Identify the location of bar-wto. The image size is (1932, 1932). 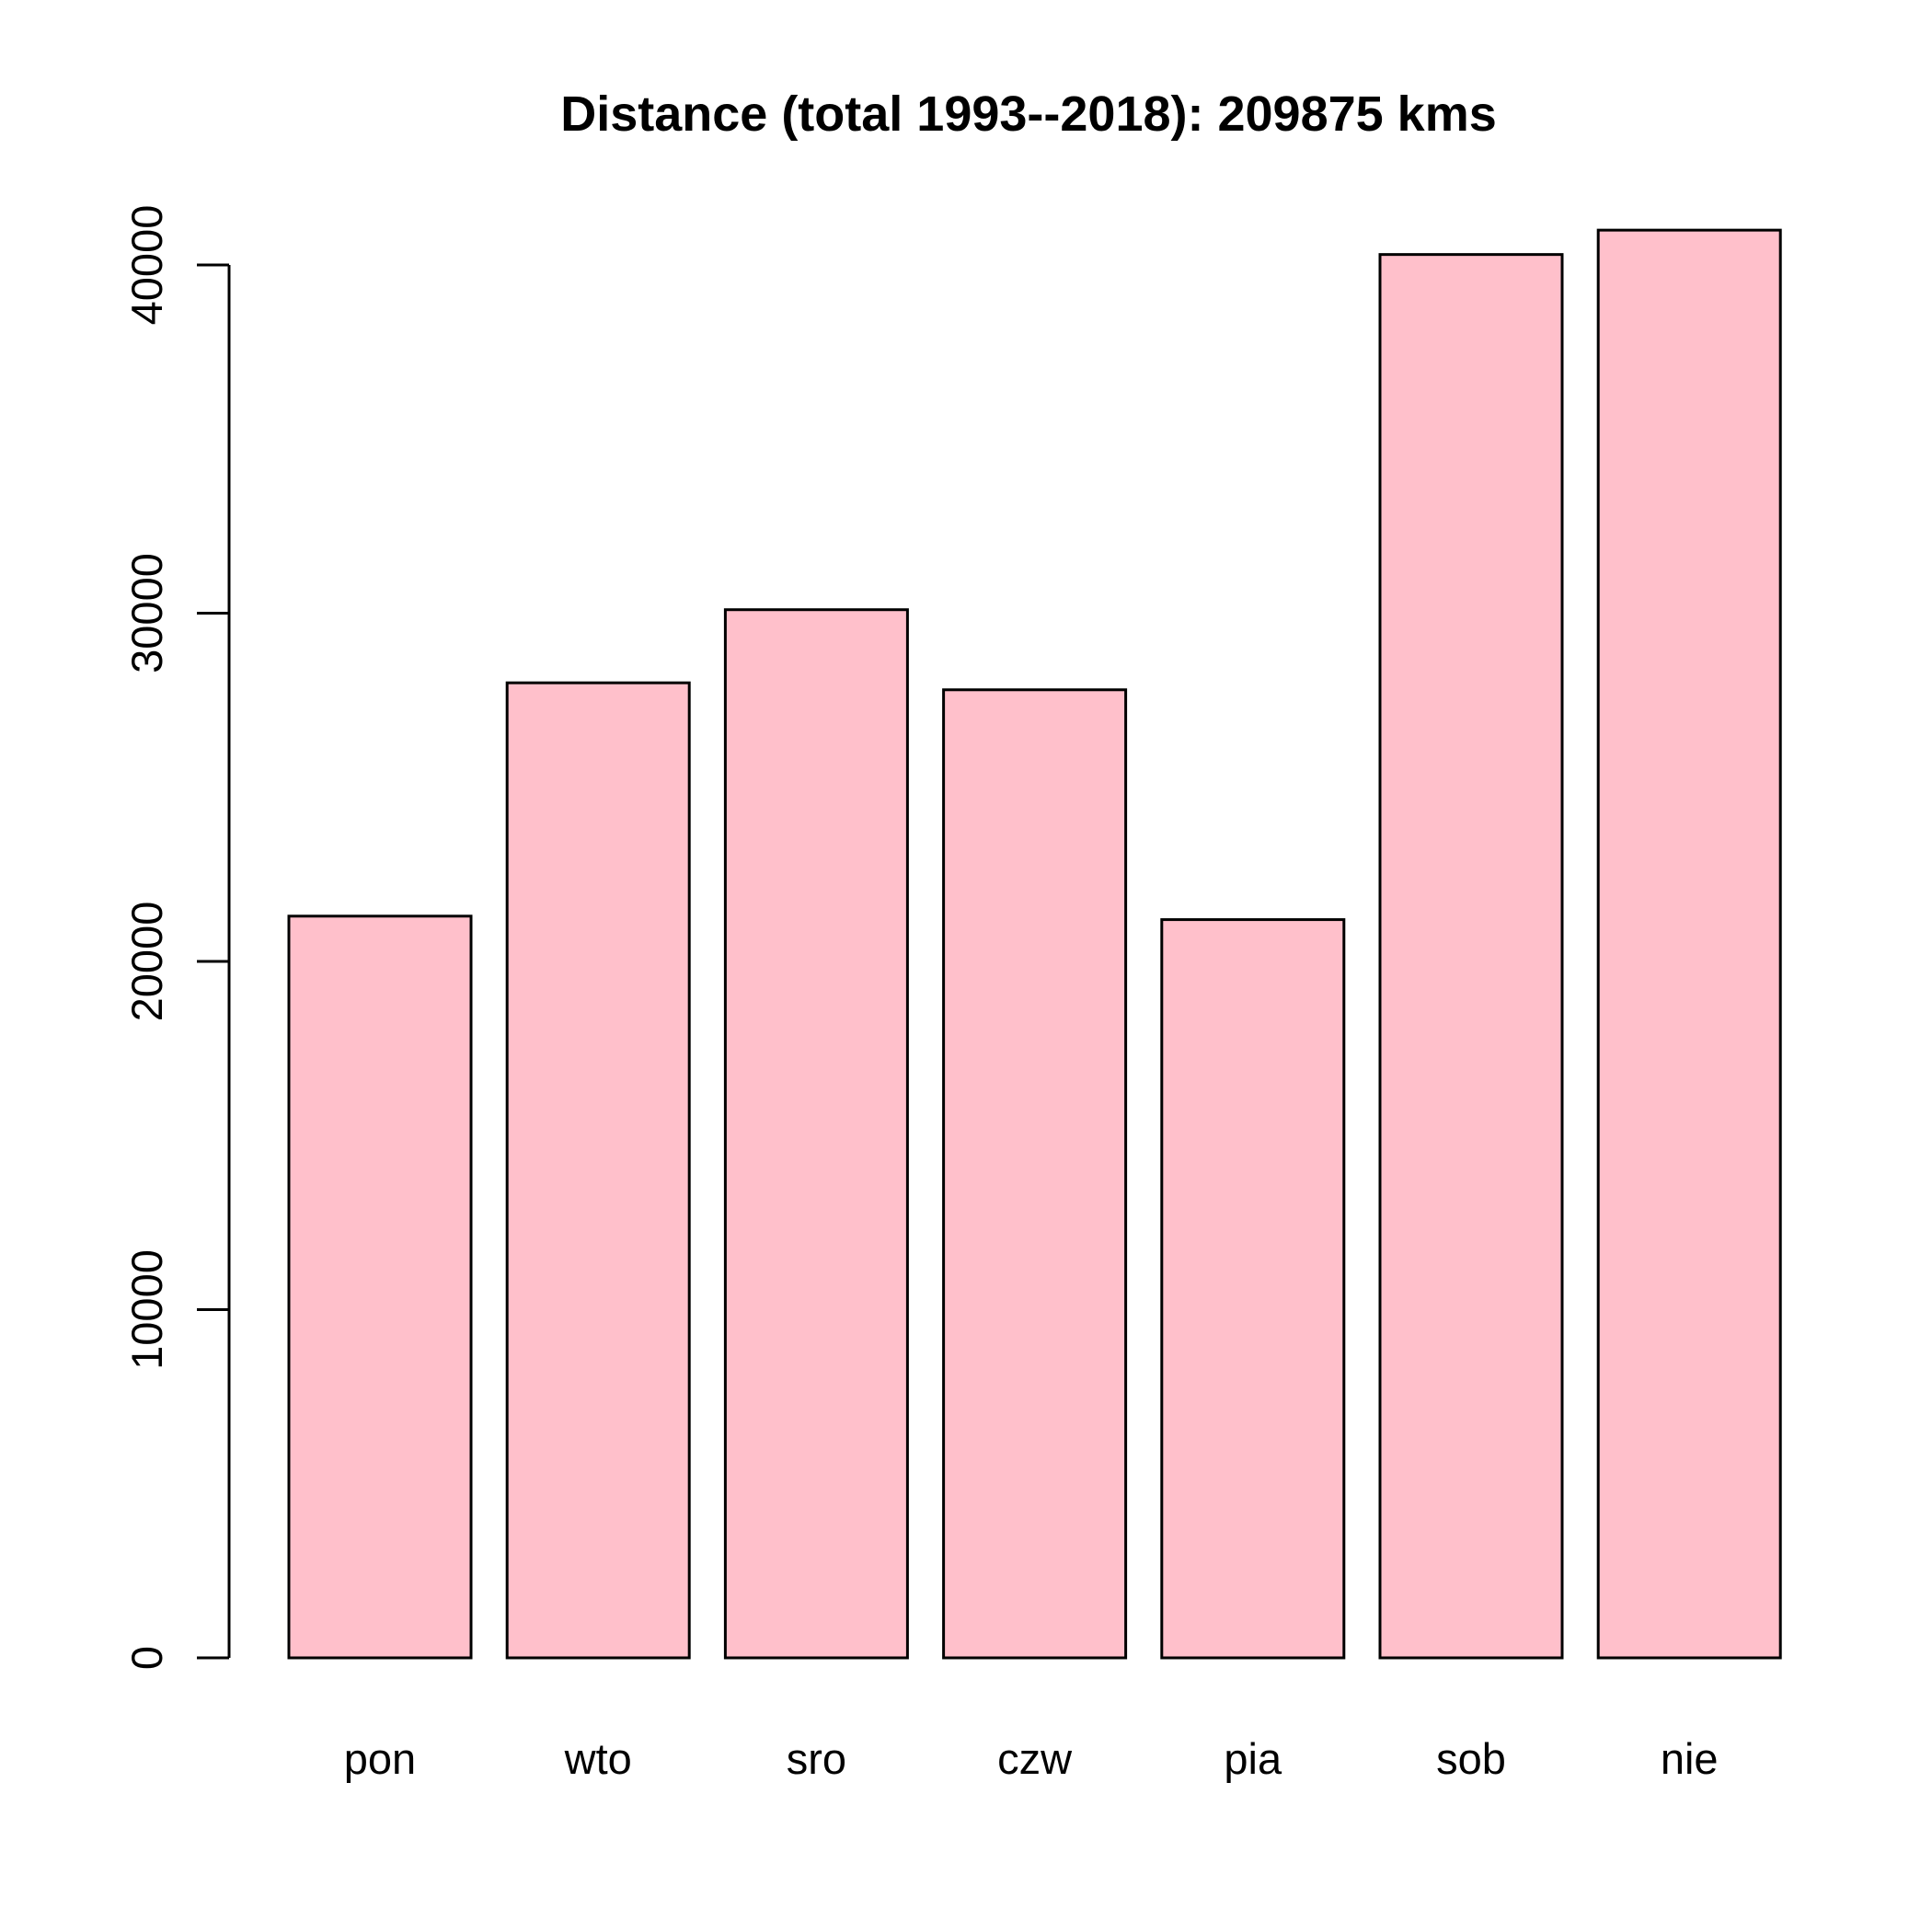
(598, 1170).